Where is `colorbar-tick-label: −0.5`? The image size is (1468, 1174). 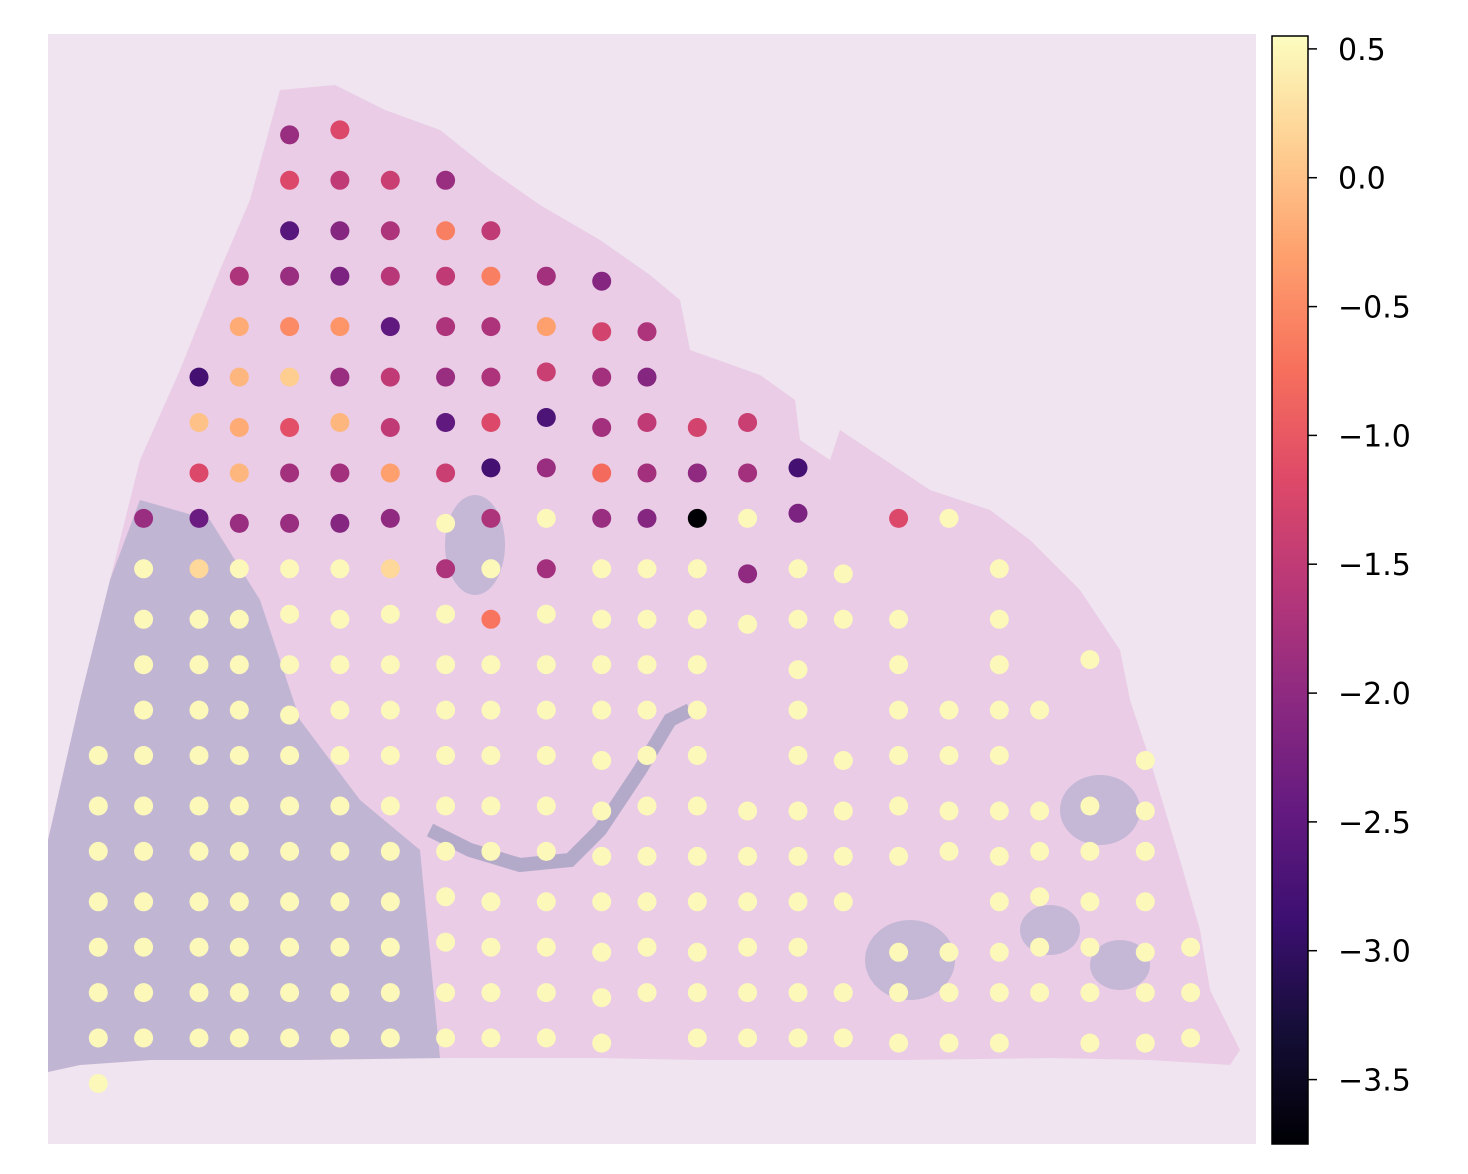
colorbar-tick-label: −0.5 is located at coordinates (1374, 308).